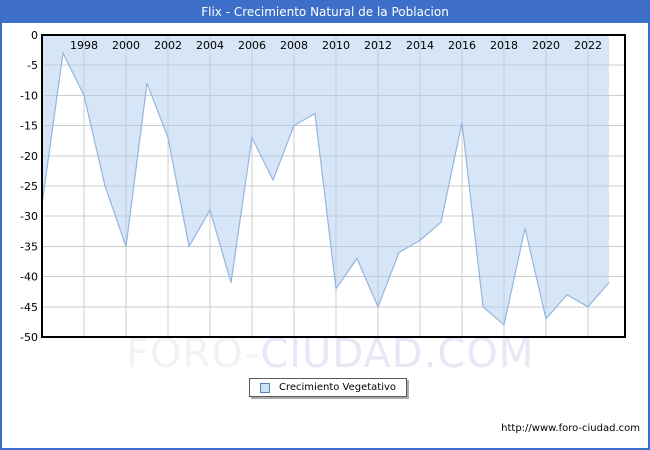 This screenshot has width=650, height=450. I want to click on svg-text: 1998, so click(84, 45).